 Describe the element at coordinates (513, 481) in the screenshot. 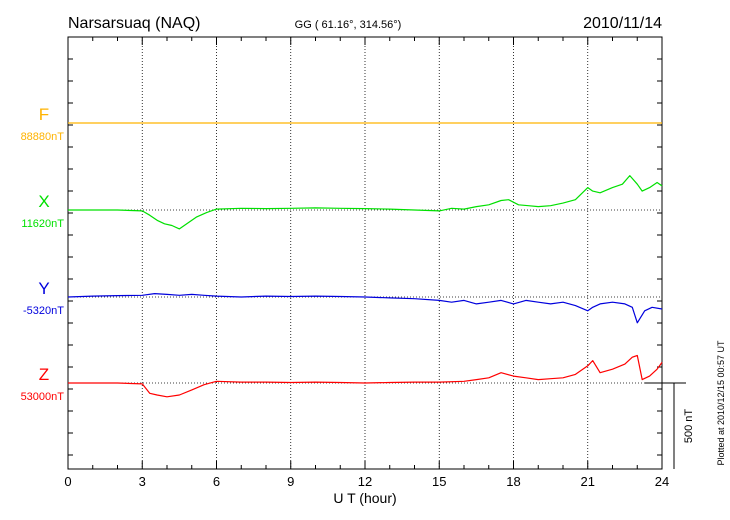

I see `x-tick-label: 18` at that location.